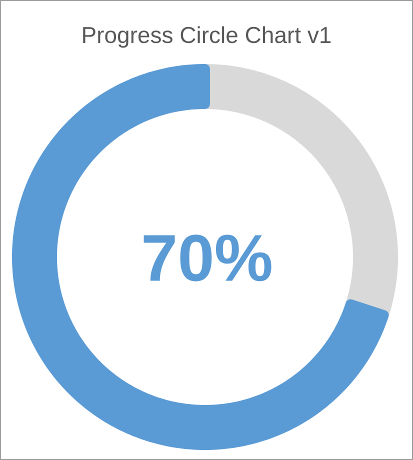  What do you see at coordinates (208, 258) in the screenshot?
I see `text: 70%` at bounding box center [208, 258].